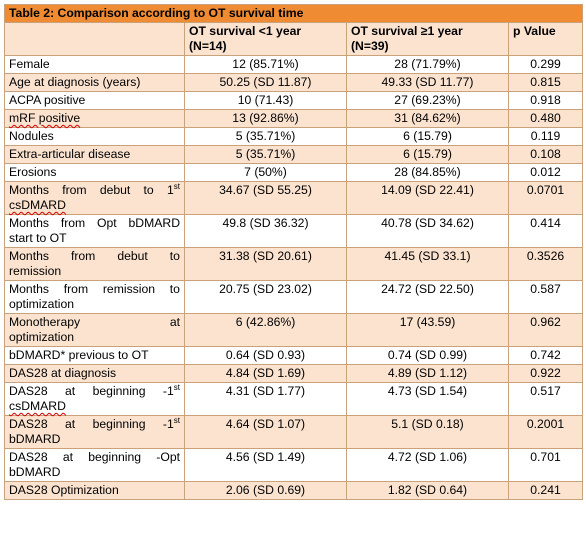  Describe the element at coordinates (94, 198) in the screenshot. I see `row-label: Months from debut to 1st csDMARD` at that location.